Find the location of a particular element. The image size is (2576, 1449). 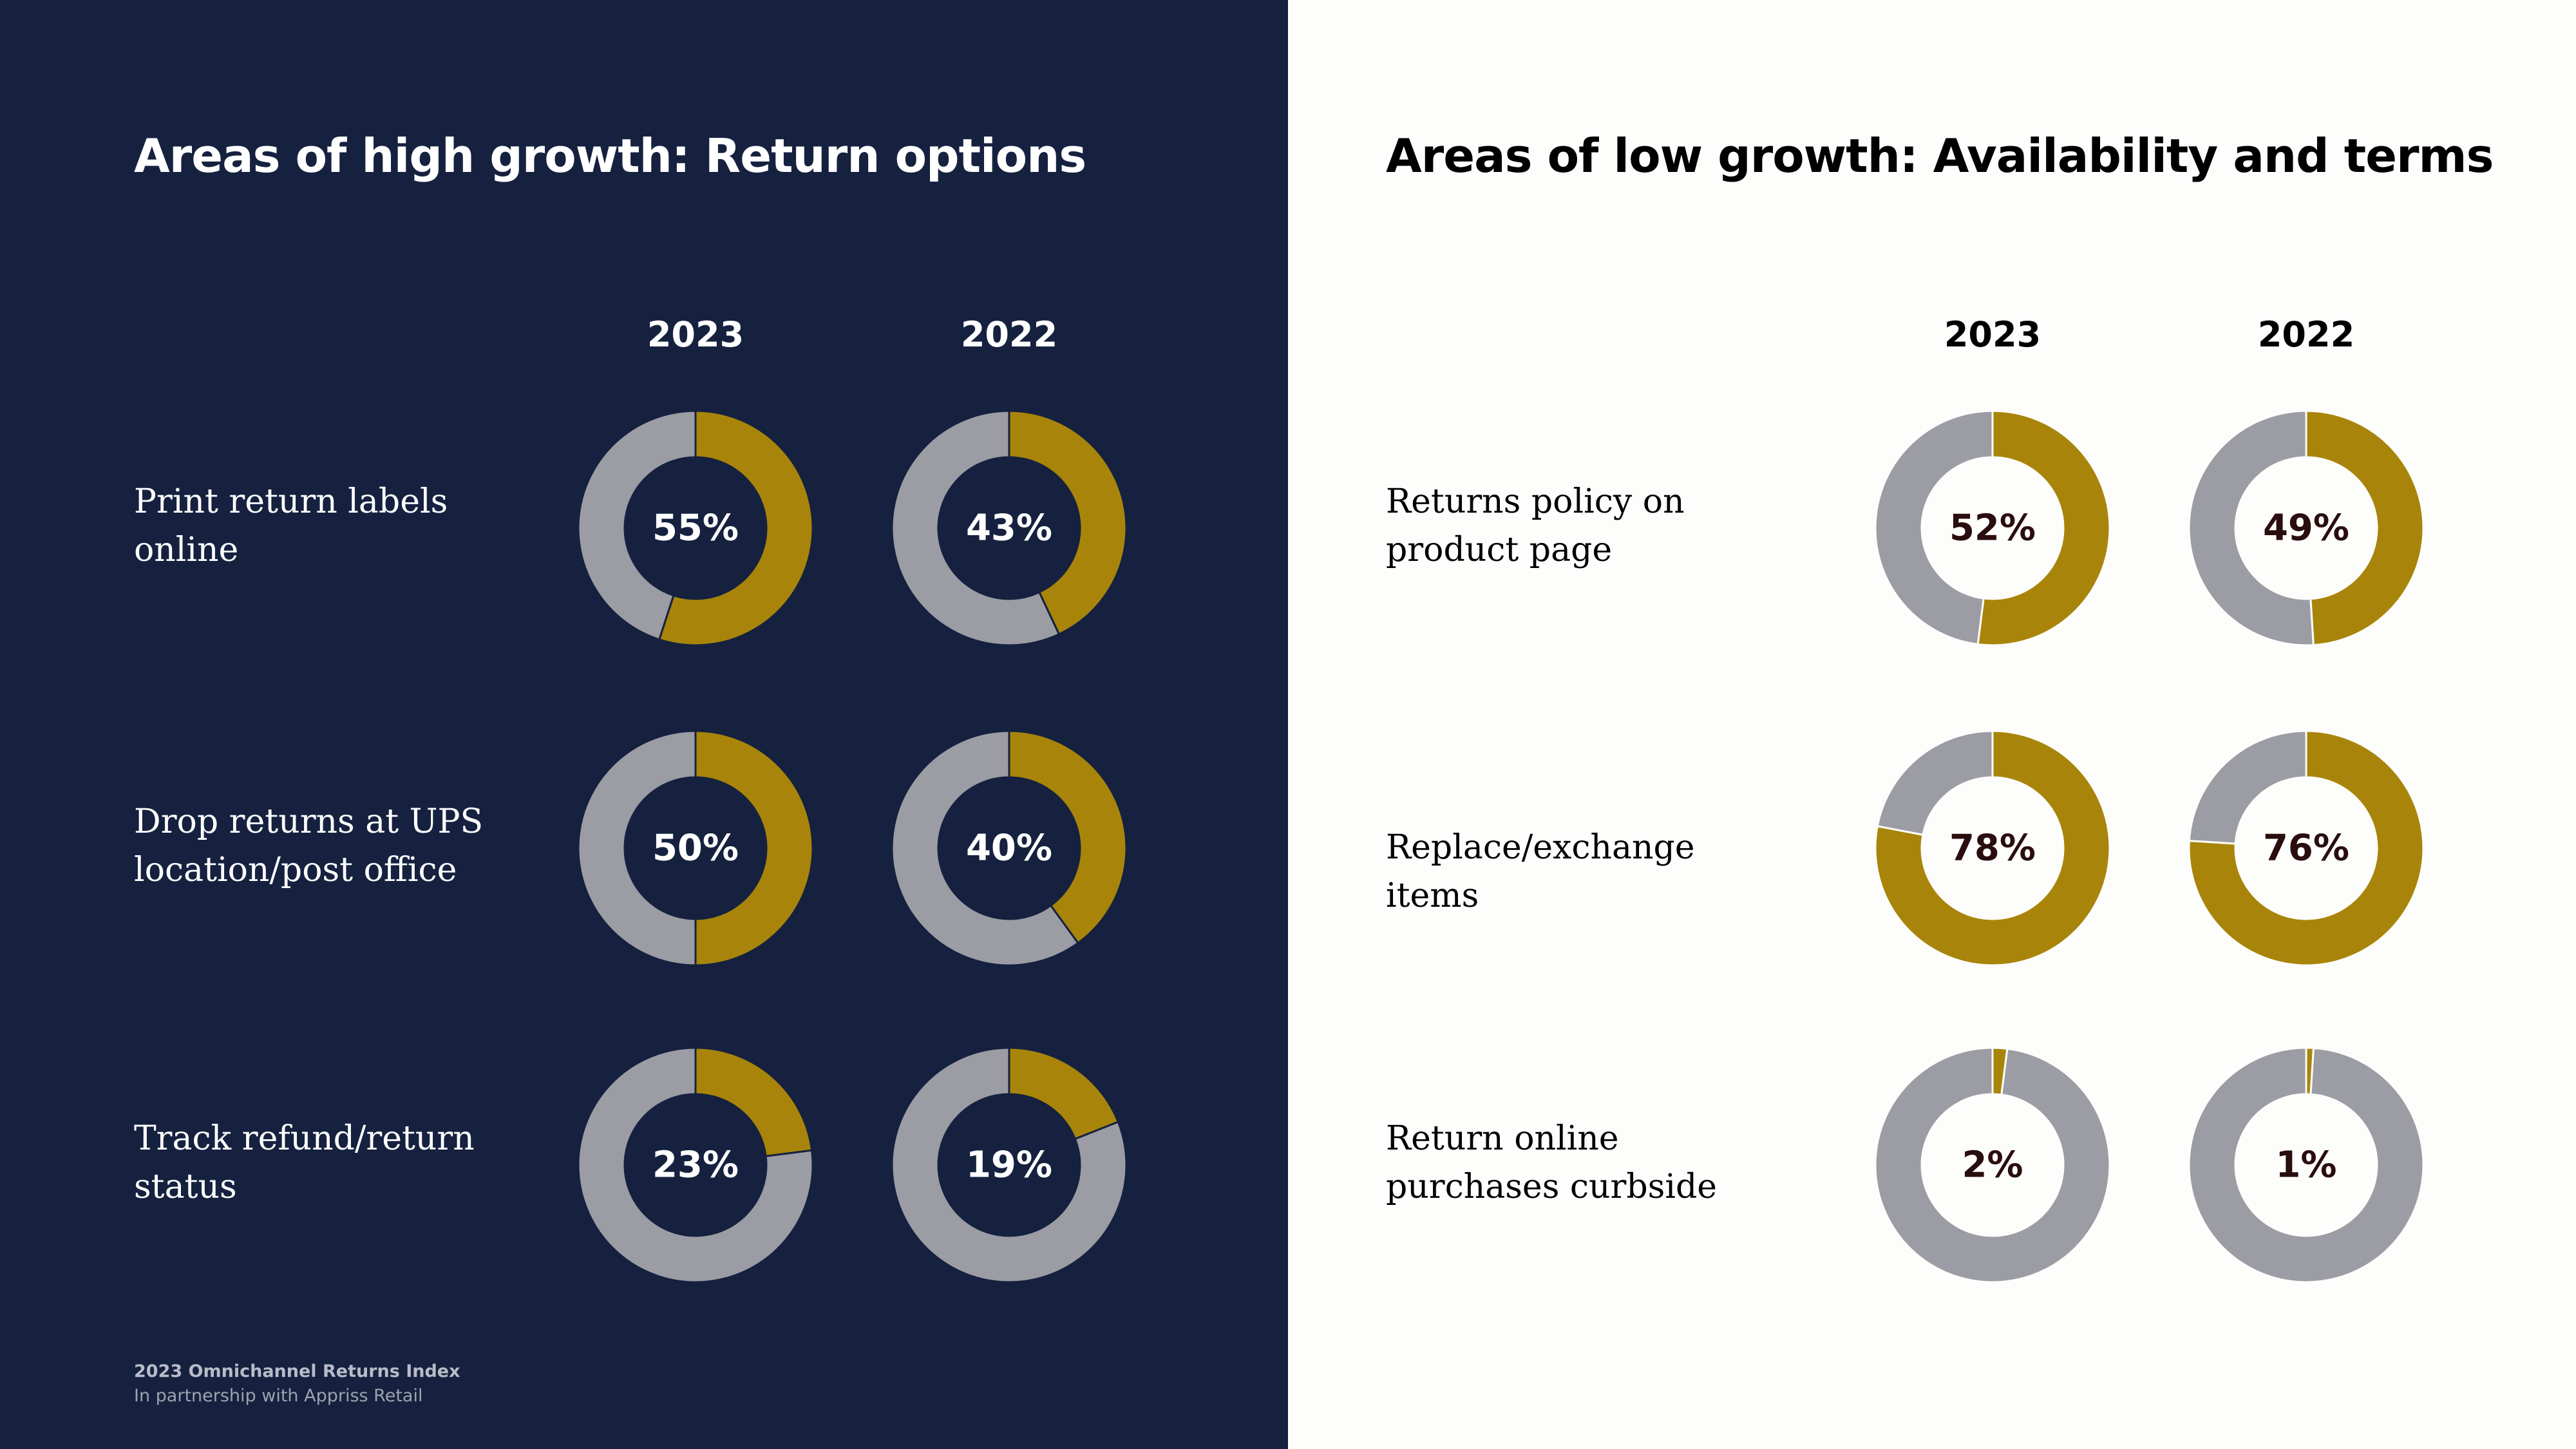

donut-value-label: 23% is located at coordinates (695, 1165).